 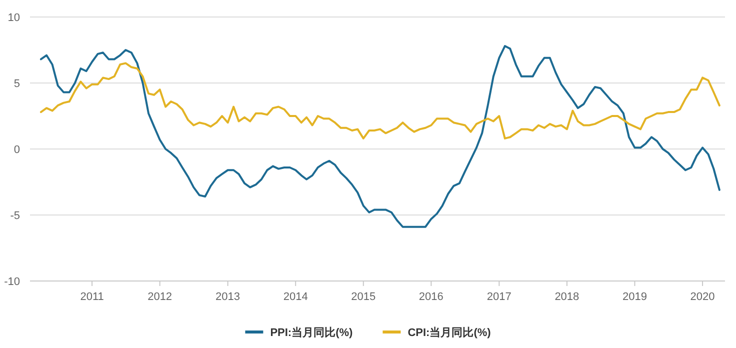 What do you see at coordinates (160, 297) in the screenshot?
I see `x-tick-label: 2012` at bounding box center [160, 297].